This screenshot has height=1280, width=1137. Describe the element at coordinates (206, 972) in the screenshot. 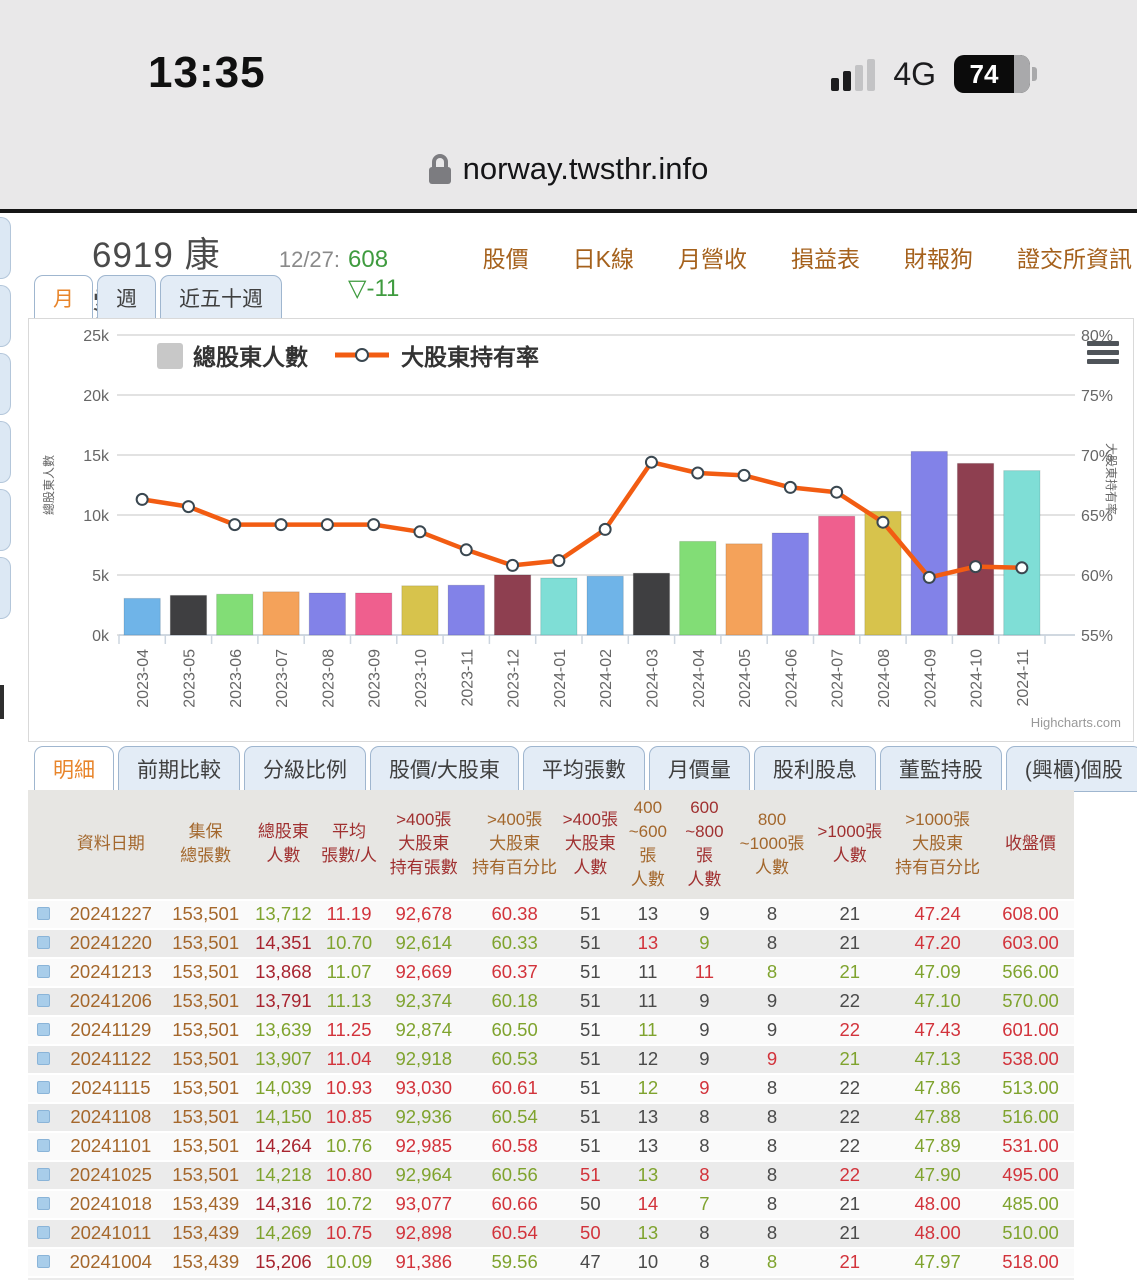

I see `table-cell: 153,501` at that location.